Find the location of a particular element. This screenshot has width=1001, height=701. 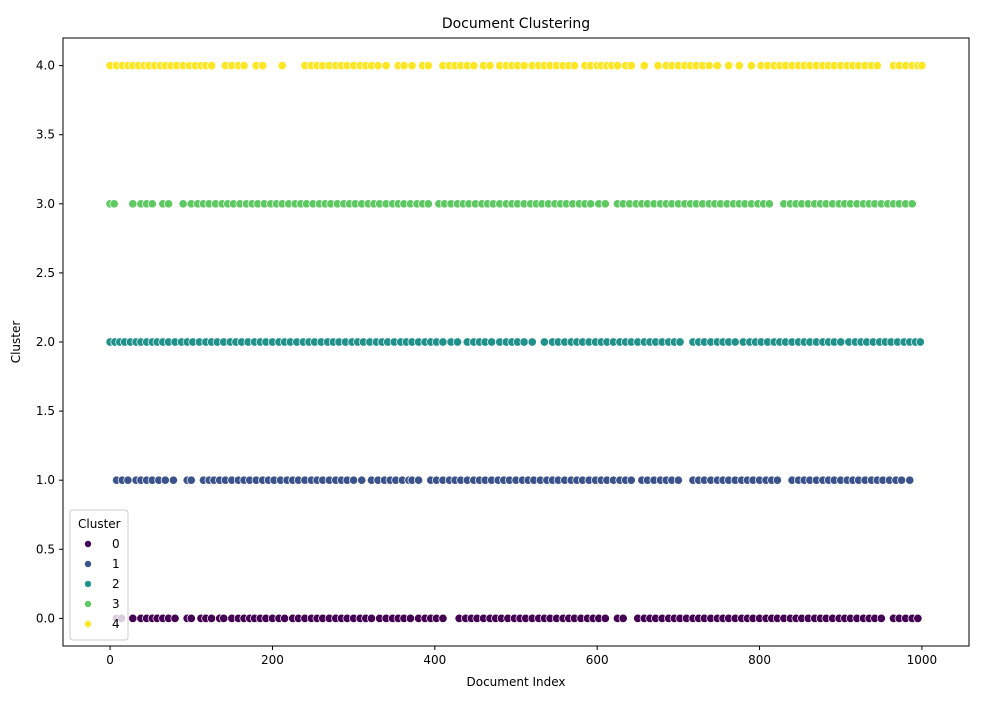

legend-entry-label: 4 is located at coordinates (116, 624).